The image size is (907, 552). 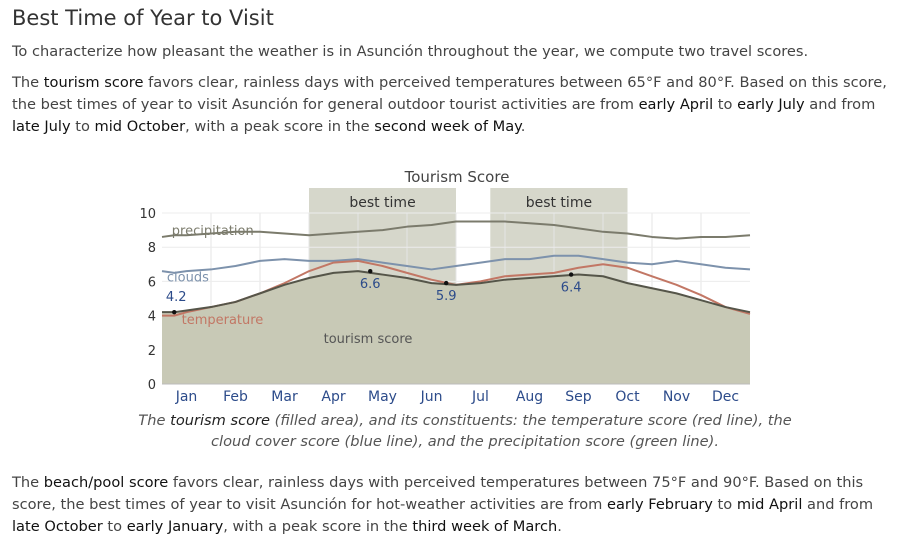 What do you see at coordinates (676, 397) in the screenshot?
I see `x-tick-label: Nov` at bounding box center [676, 397].